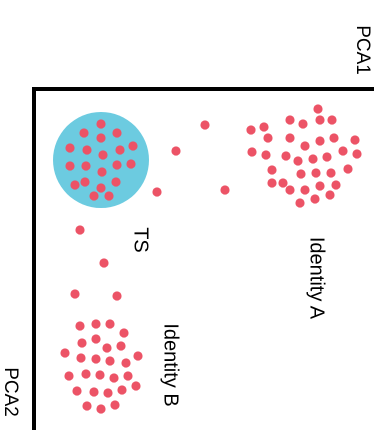 The width and height of the screenshot is (378, 435). I want to click on label-identity-a: Identity A, so click(317, 278).